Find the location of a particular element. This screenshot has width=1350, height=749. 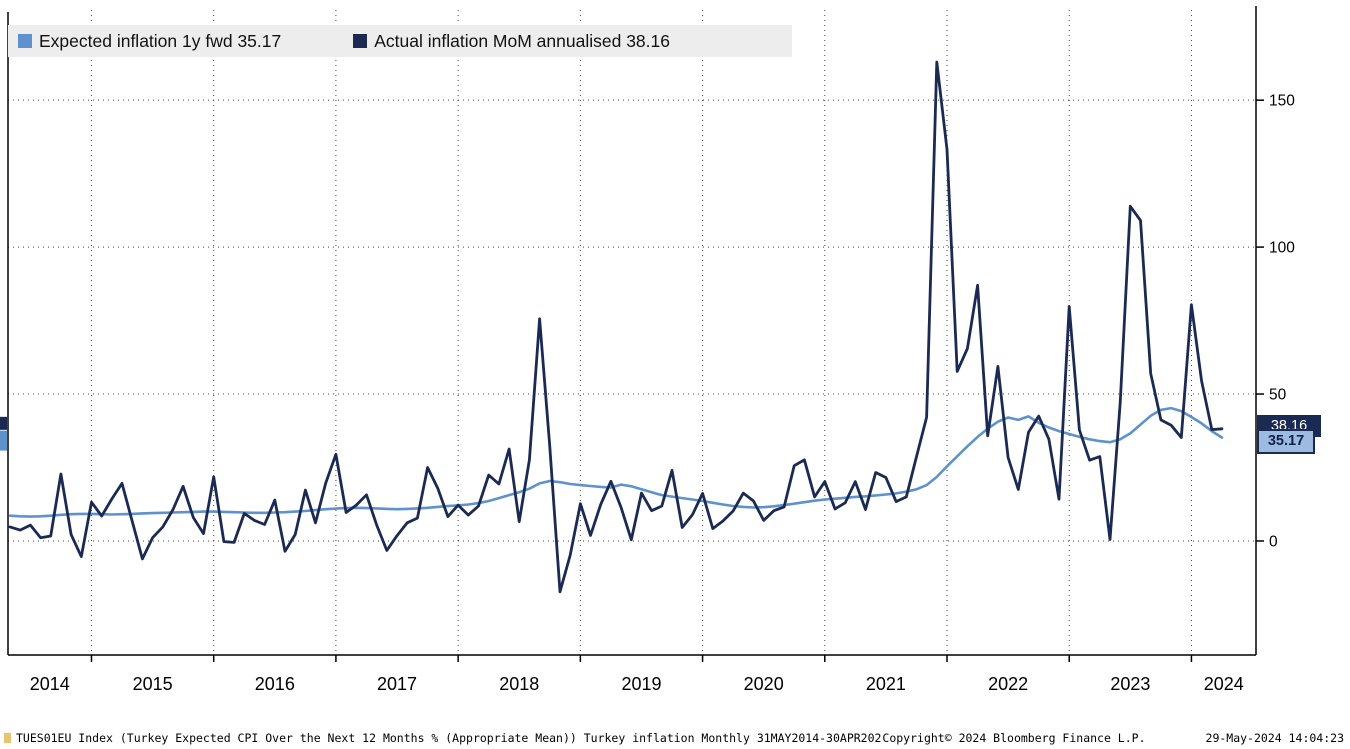

expected-series-swatch-icon is located at coordinates (25, 41).